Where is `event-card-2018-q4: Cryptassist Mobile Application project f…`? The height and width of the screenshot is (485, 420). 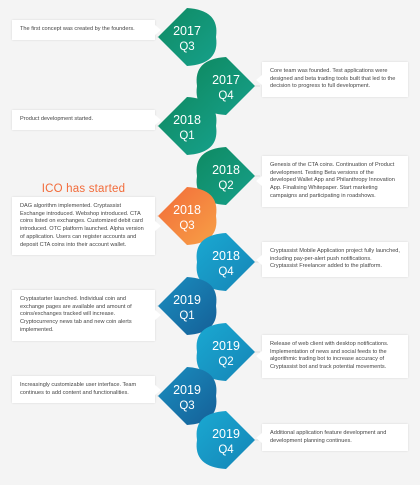 event-card-2018-q4: Cryptassist Mobile Application project f… is located at coordinates (332, 260).